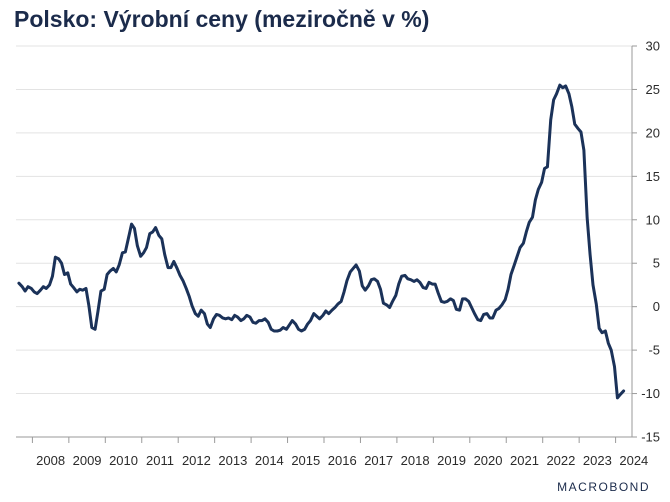 The width and height of the screenshot is (670, 502). What do you see at coordinates (650, 393) in the screenshot?
I see `y-tick-label: -10` at bounding box center [650, 393].